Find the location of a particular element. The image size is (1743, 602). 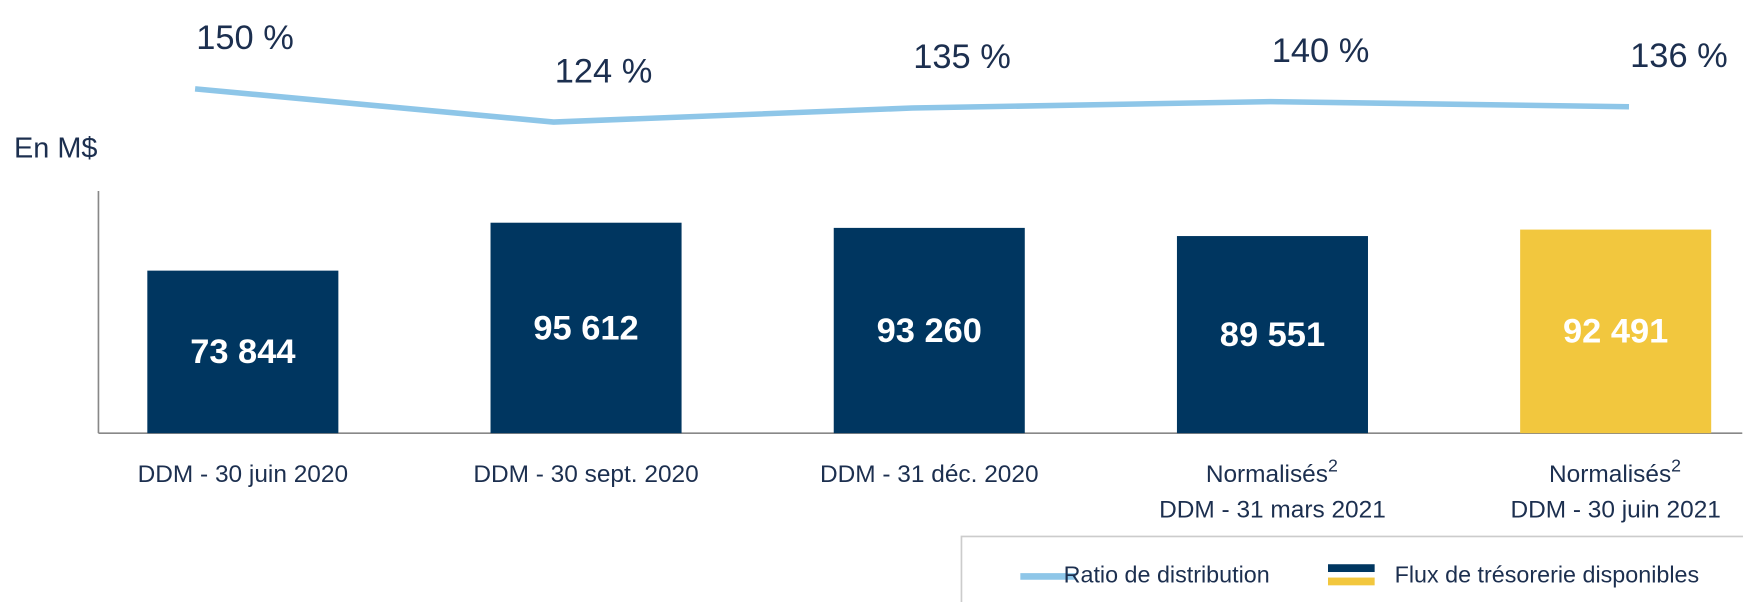

x-tick-label: DDM - 30 juin 2021 is located at coordinates (1615, 509).